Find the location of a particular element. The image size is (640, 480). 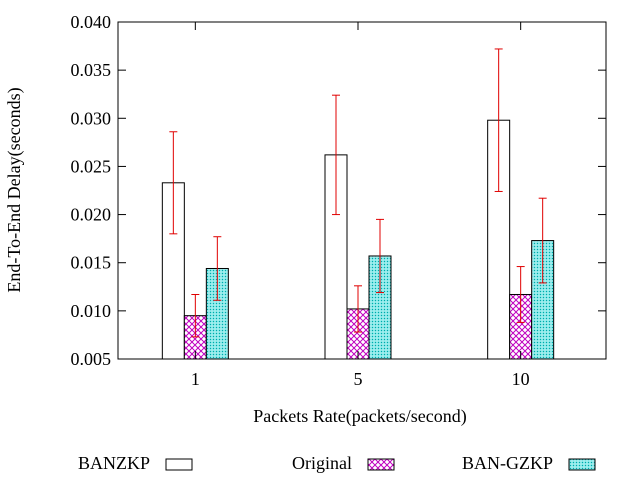

y-tick-label: 0.005 is located at coordinates (91, 359).